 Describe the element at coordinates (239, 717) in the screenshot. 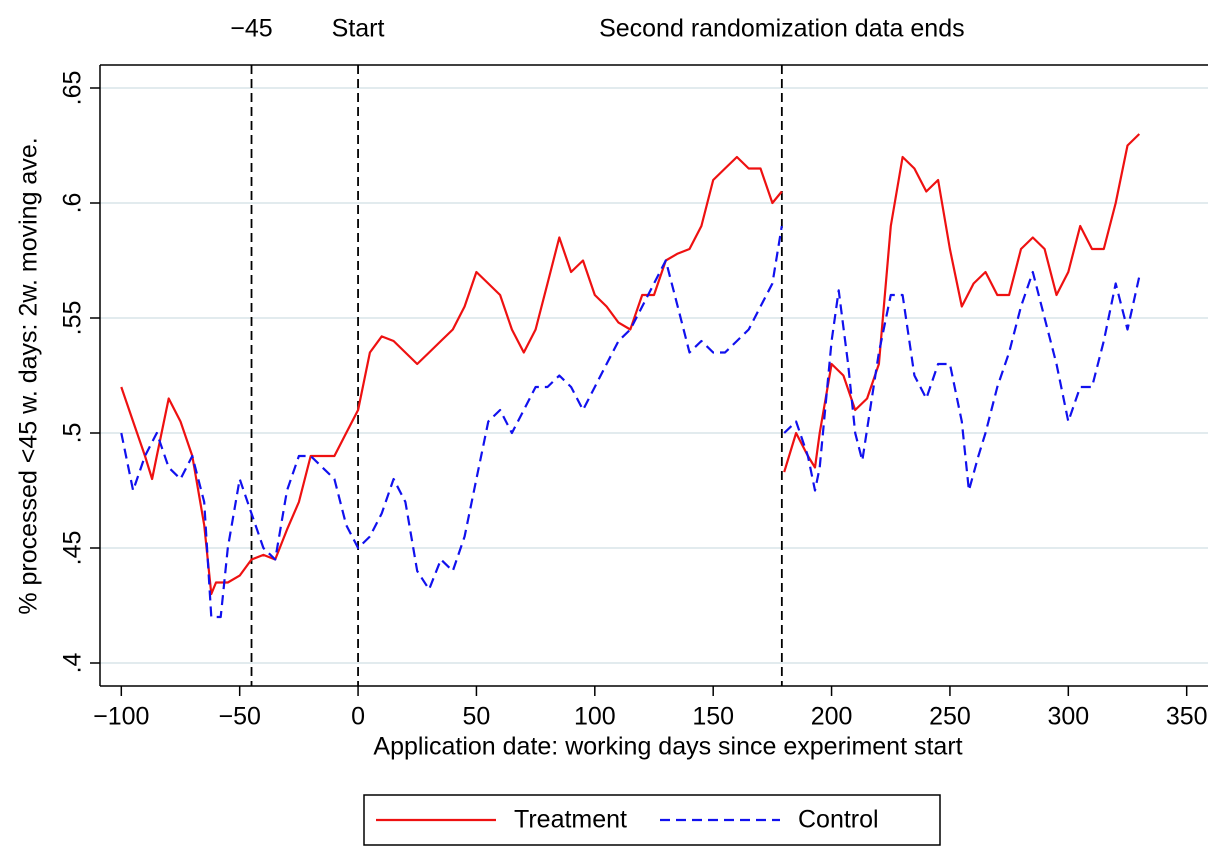

I see `x-tick-label: −50` at that location.